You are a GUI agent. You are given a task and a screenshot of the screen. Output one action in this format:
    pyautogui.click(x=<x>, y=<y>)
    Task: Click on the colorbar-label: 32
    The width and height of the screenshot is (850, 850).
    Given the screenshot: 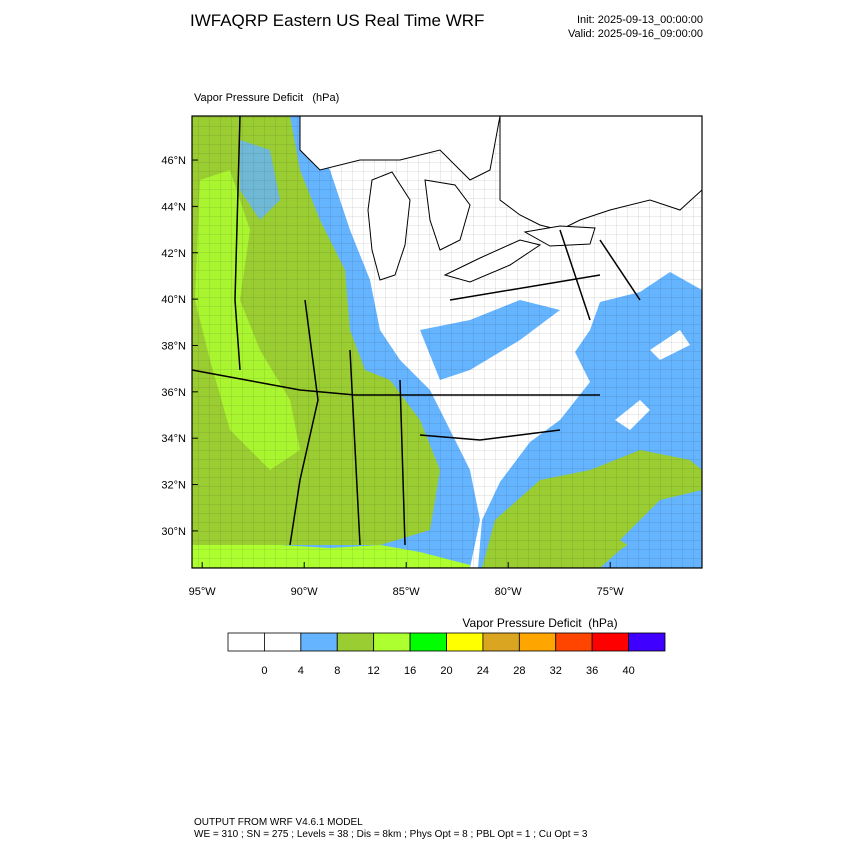 What is the action you would take?
    pyautogui.click(x=556, y=671)
    